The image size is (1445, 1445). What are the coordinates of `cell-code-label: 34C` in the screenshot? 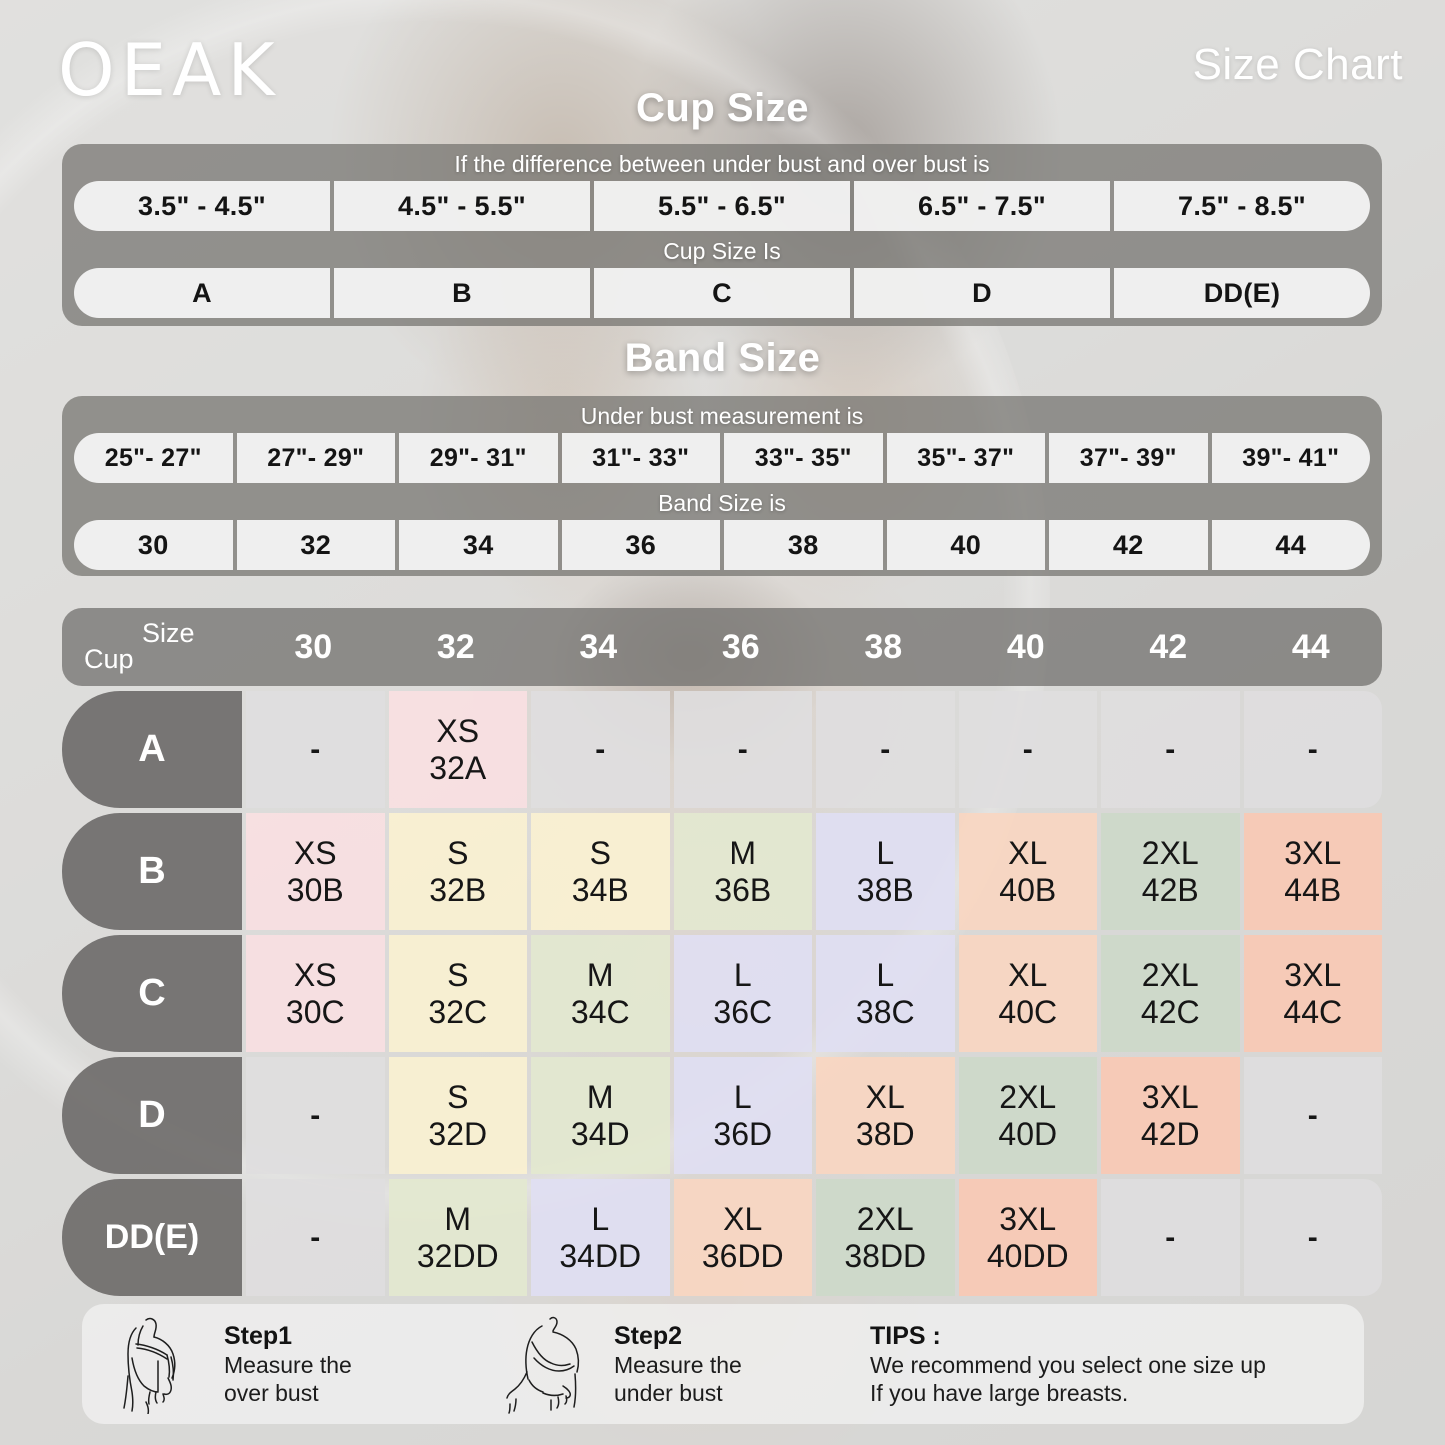 It's located at (600, 1011).